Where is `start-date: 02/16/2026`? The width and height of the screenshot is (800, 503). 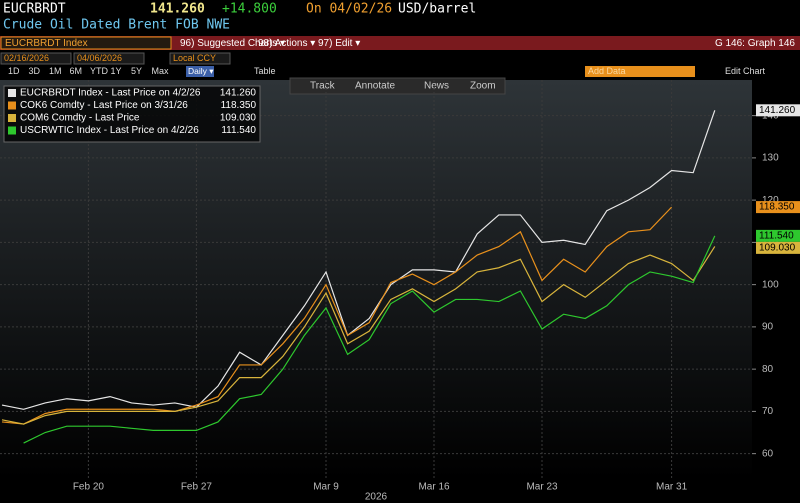
start-date: 02/16/2026 is located at coordinates (26, 58).